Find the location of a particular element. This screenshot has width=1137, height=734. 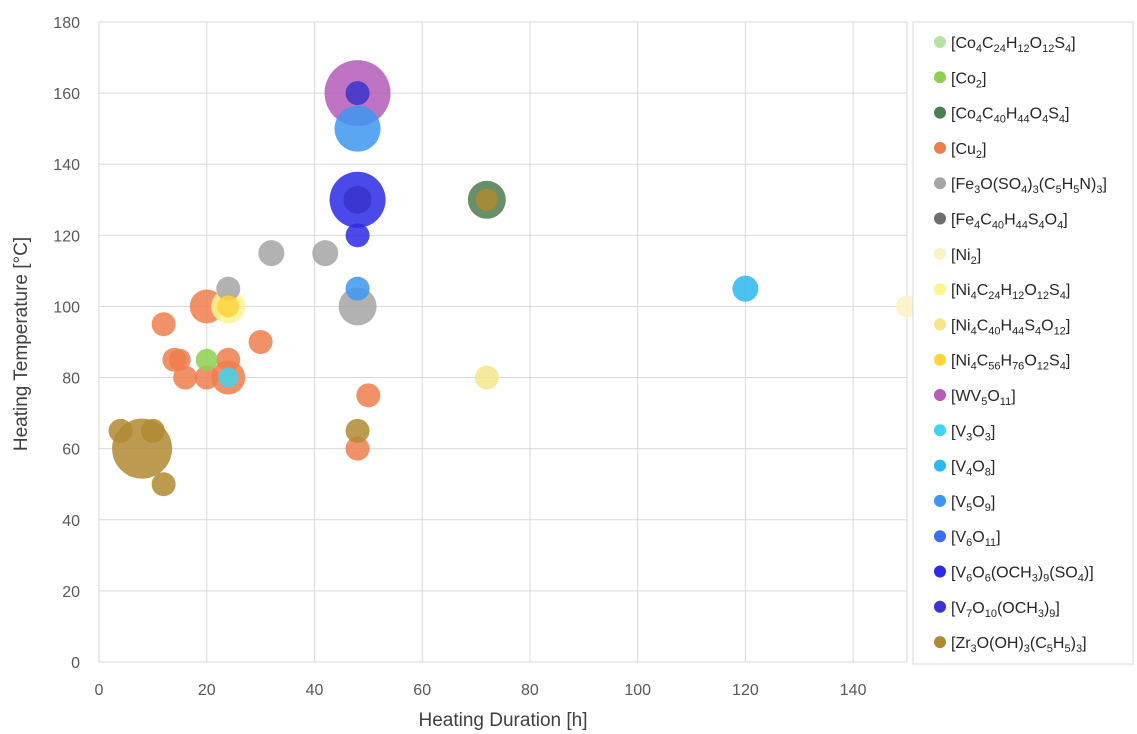

legend-item: [V3O3] is located at coordinates (964, 433).